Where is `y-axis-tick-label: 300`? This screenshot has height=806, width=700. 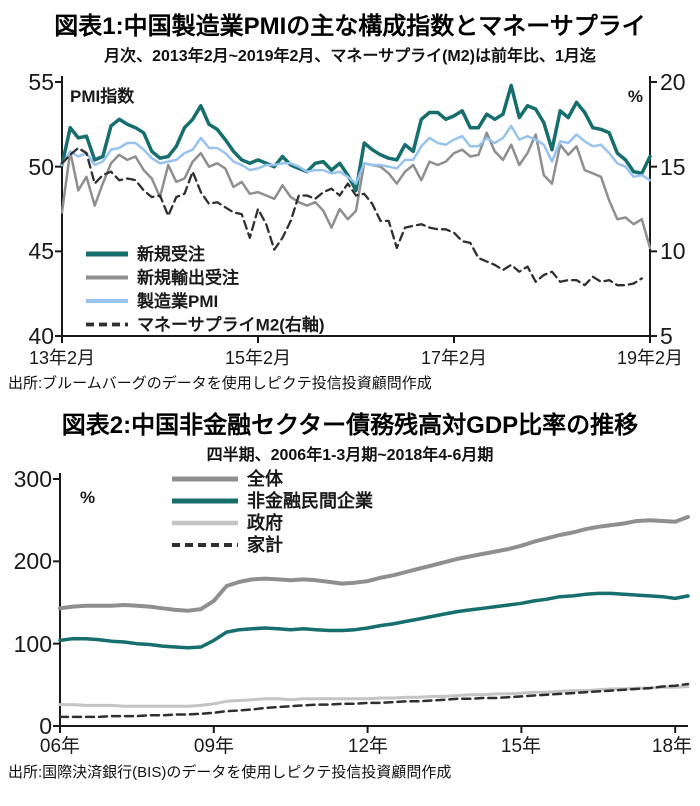 y-axis-tick-label: 300 is located at coordinates (33, 479).